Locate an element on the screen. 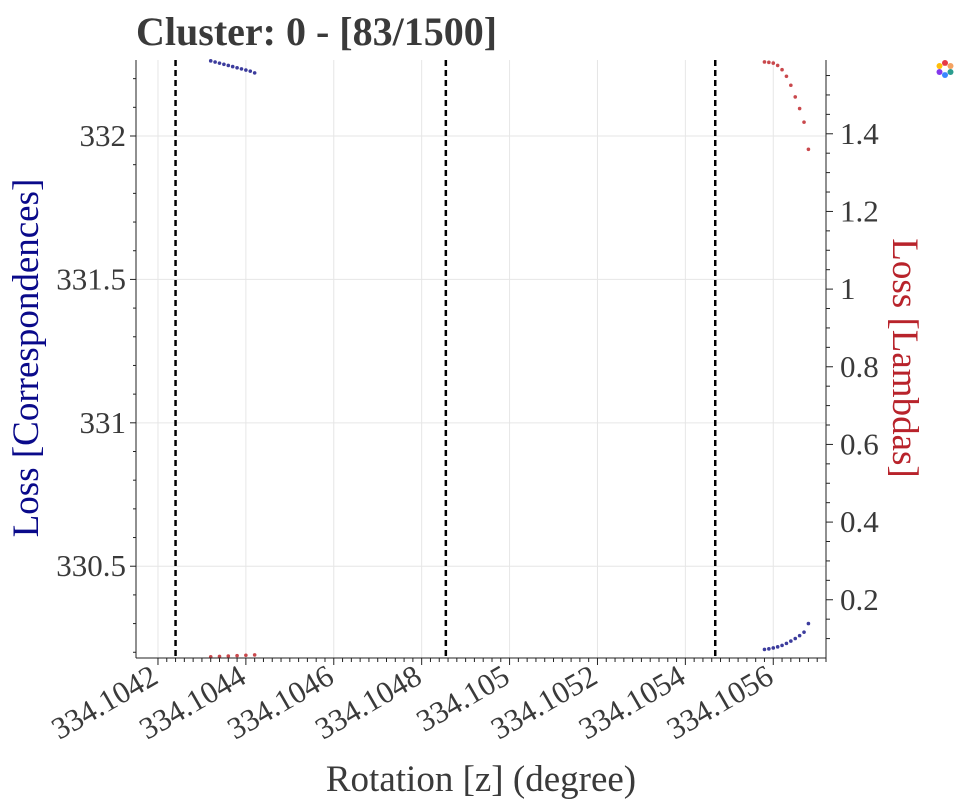 The height and width of the screenshot is (800, 960). y-left-tick-label: 331.5 is located at coordinates (91, 278).